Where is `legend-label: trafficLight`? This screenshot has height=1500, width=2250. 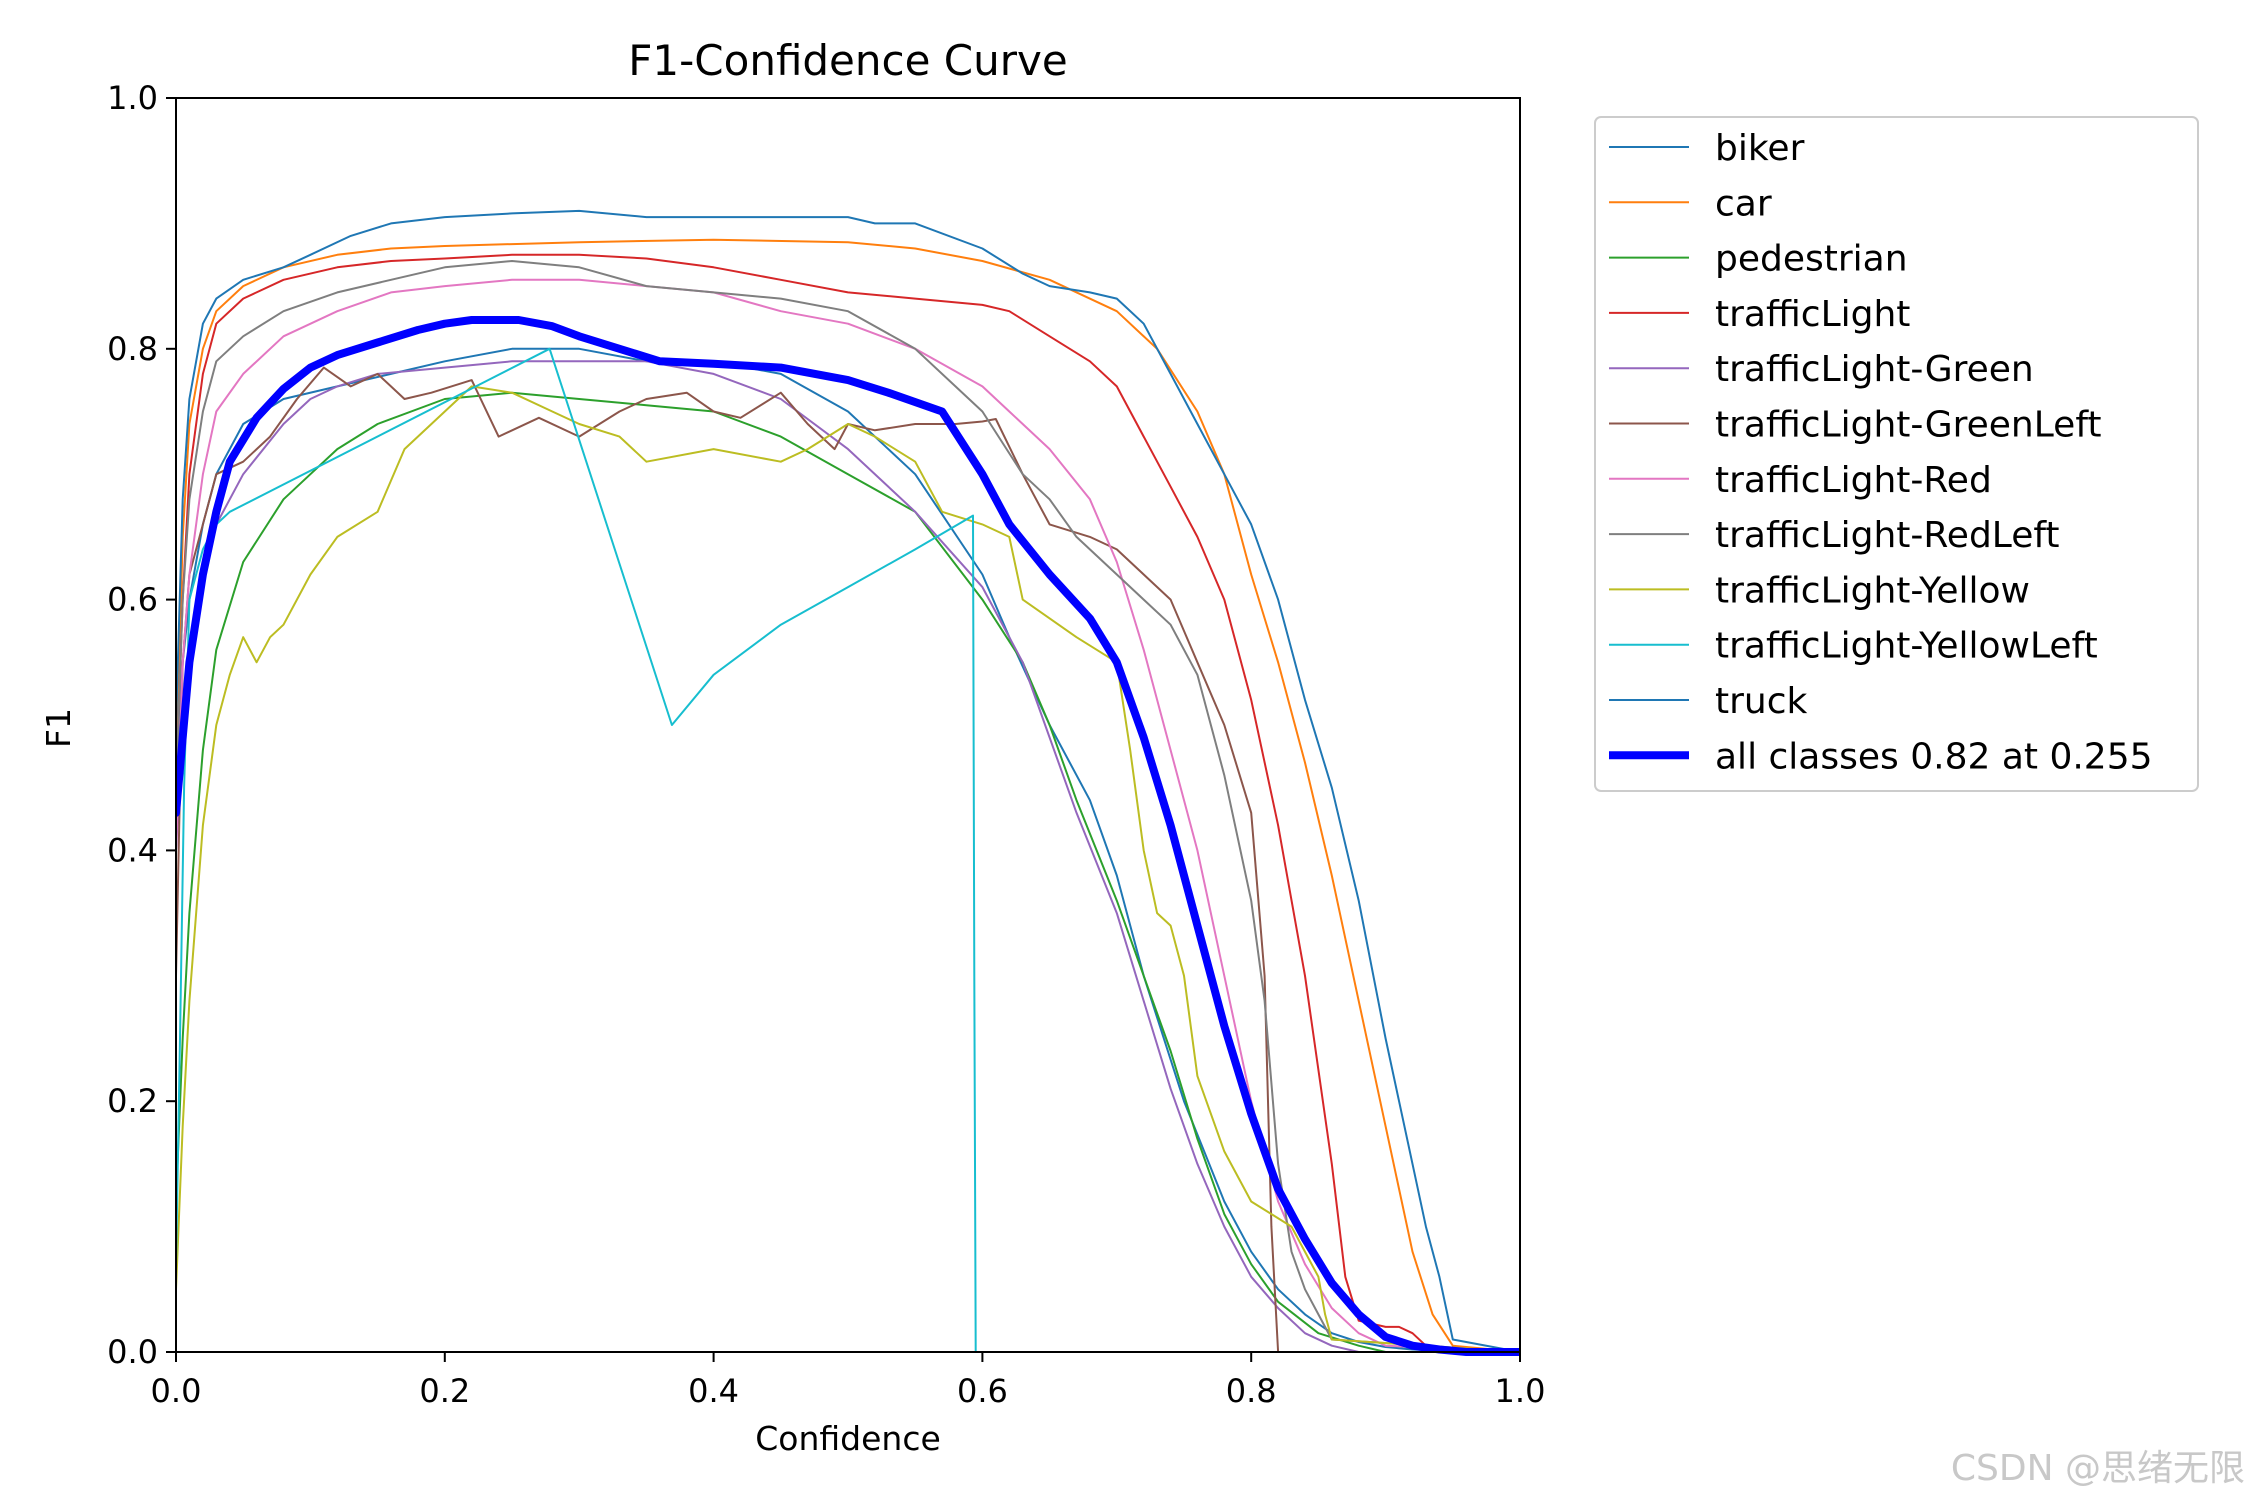 legend-label: trafficLight is located at coordinates (1812, 314).